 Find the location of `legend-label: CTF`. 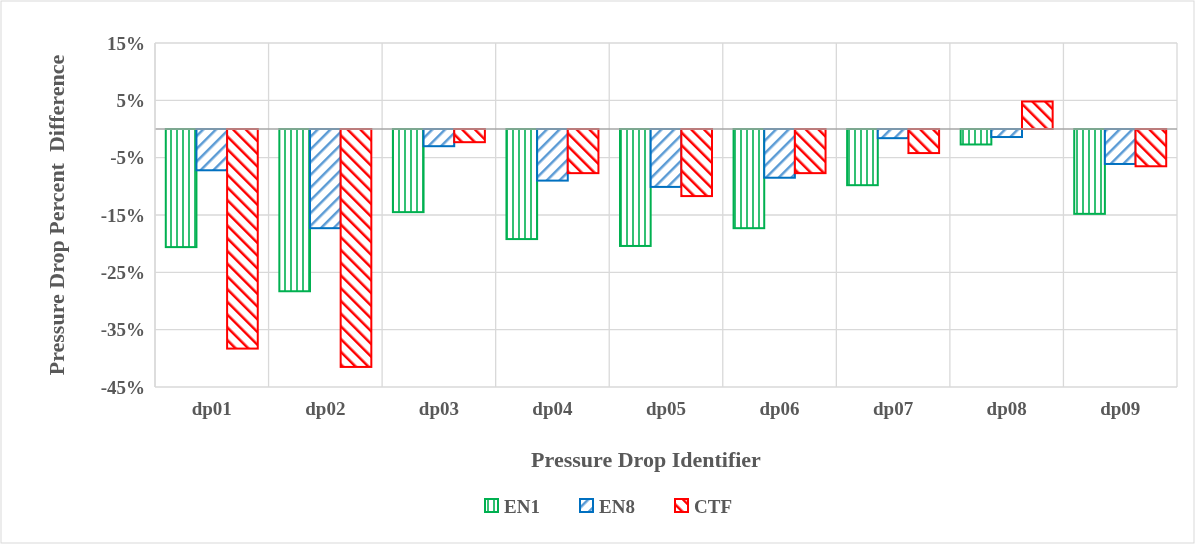

legend-label: CTF is located at coordinates (713, 506).